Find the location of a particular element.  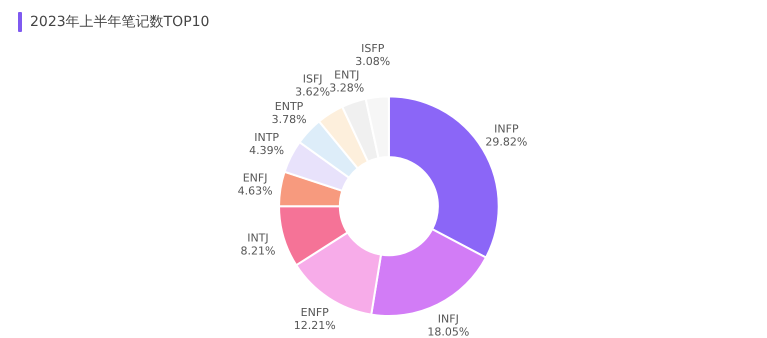

slice-label: ENFJ is located at coordinates (255, 178).